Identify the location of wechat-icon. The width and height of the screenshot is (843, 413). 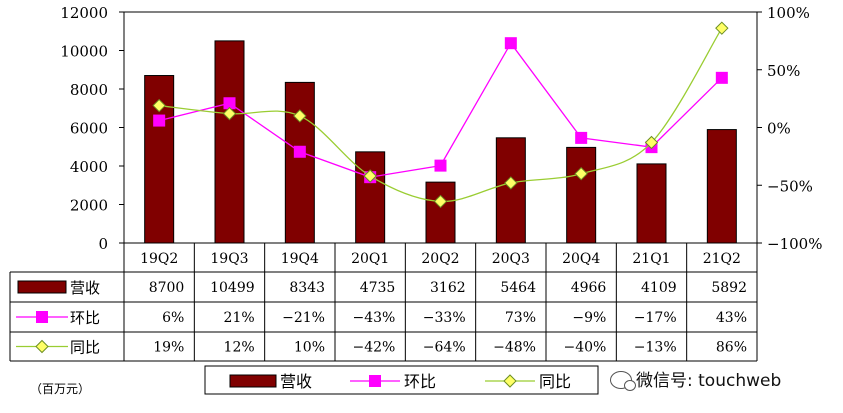
(623, 381).